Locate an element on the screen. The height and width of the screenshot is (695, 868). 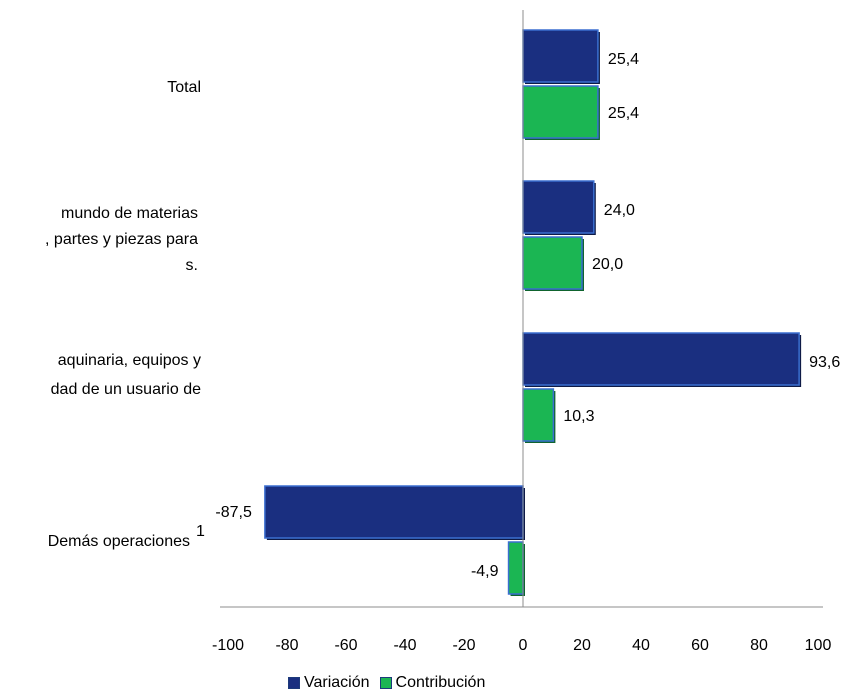
x-tick-label: -20 is located at coordinates (463, 645).